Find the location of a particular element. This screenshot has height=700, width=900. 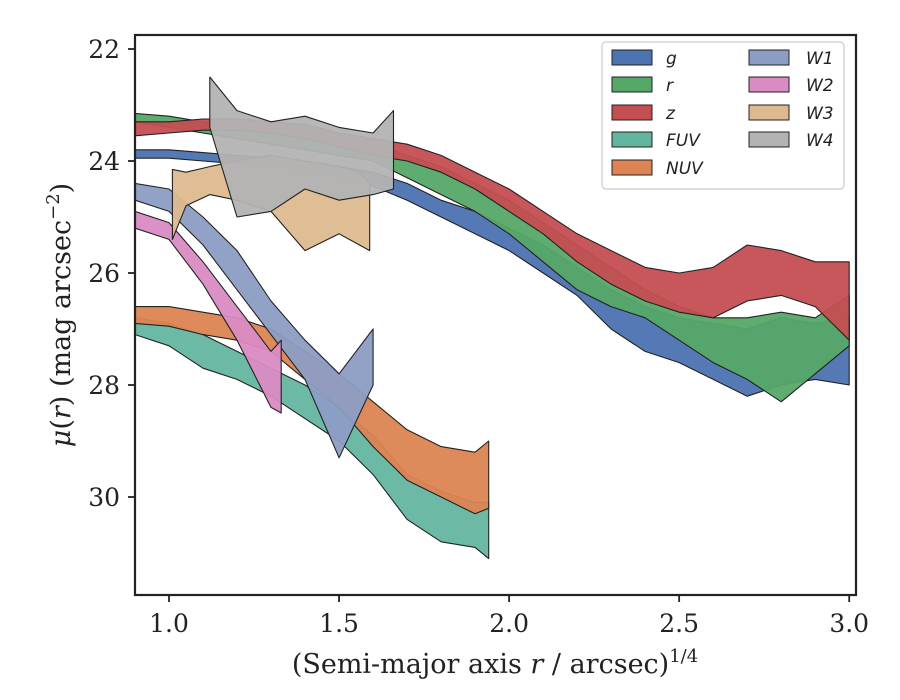

legend-swatch-z is located at coordinates (632, 112).